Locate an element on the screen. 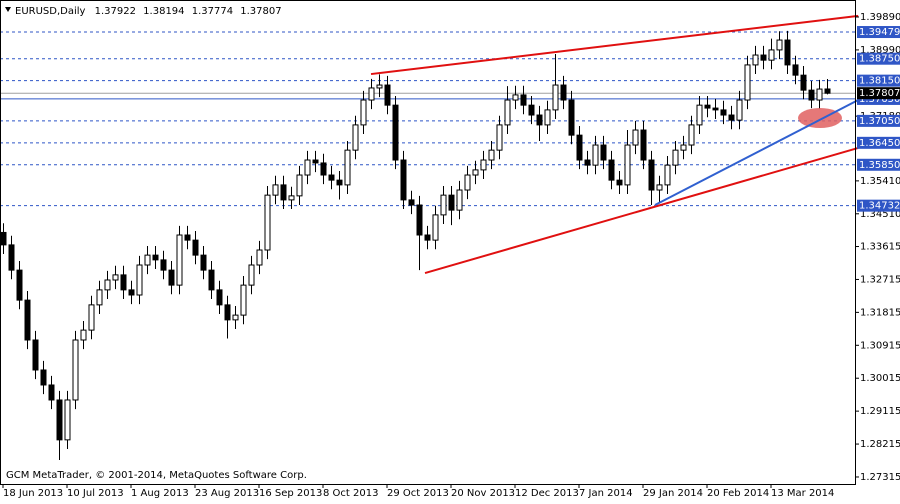 The height and width of the screenshot is (504, 900). level-label: 1.39479 is located at coordinates (879, 32).